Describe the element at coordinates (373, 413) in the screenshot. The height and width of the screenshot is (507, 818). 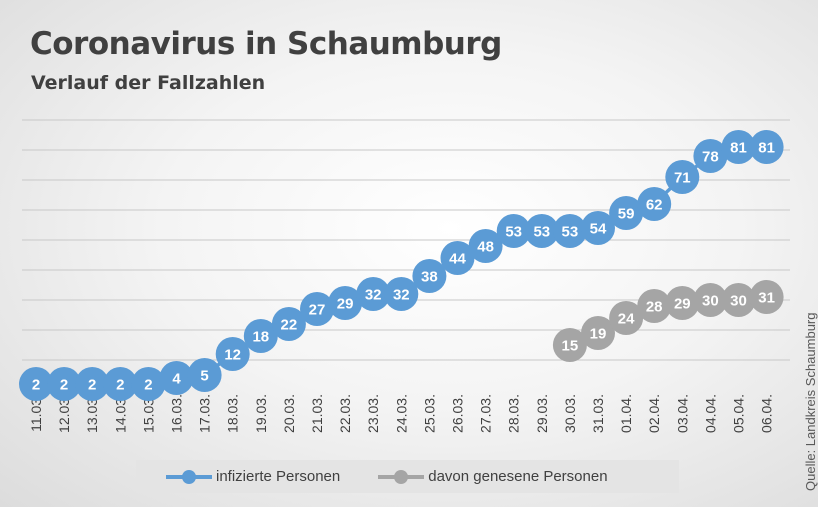
I see `x-tick-label: 23.03.` at that location.